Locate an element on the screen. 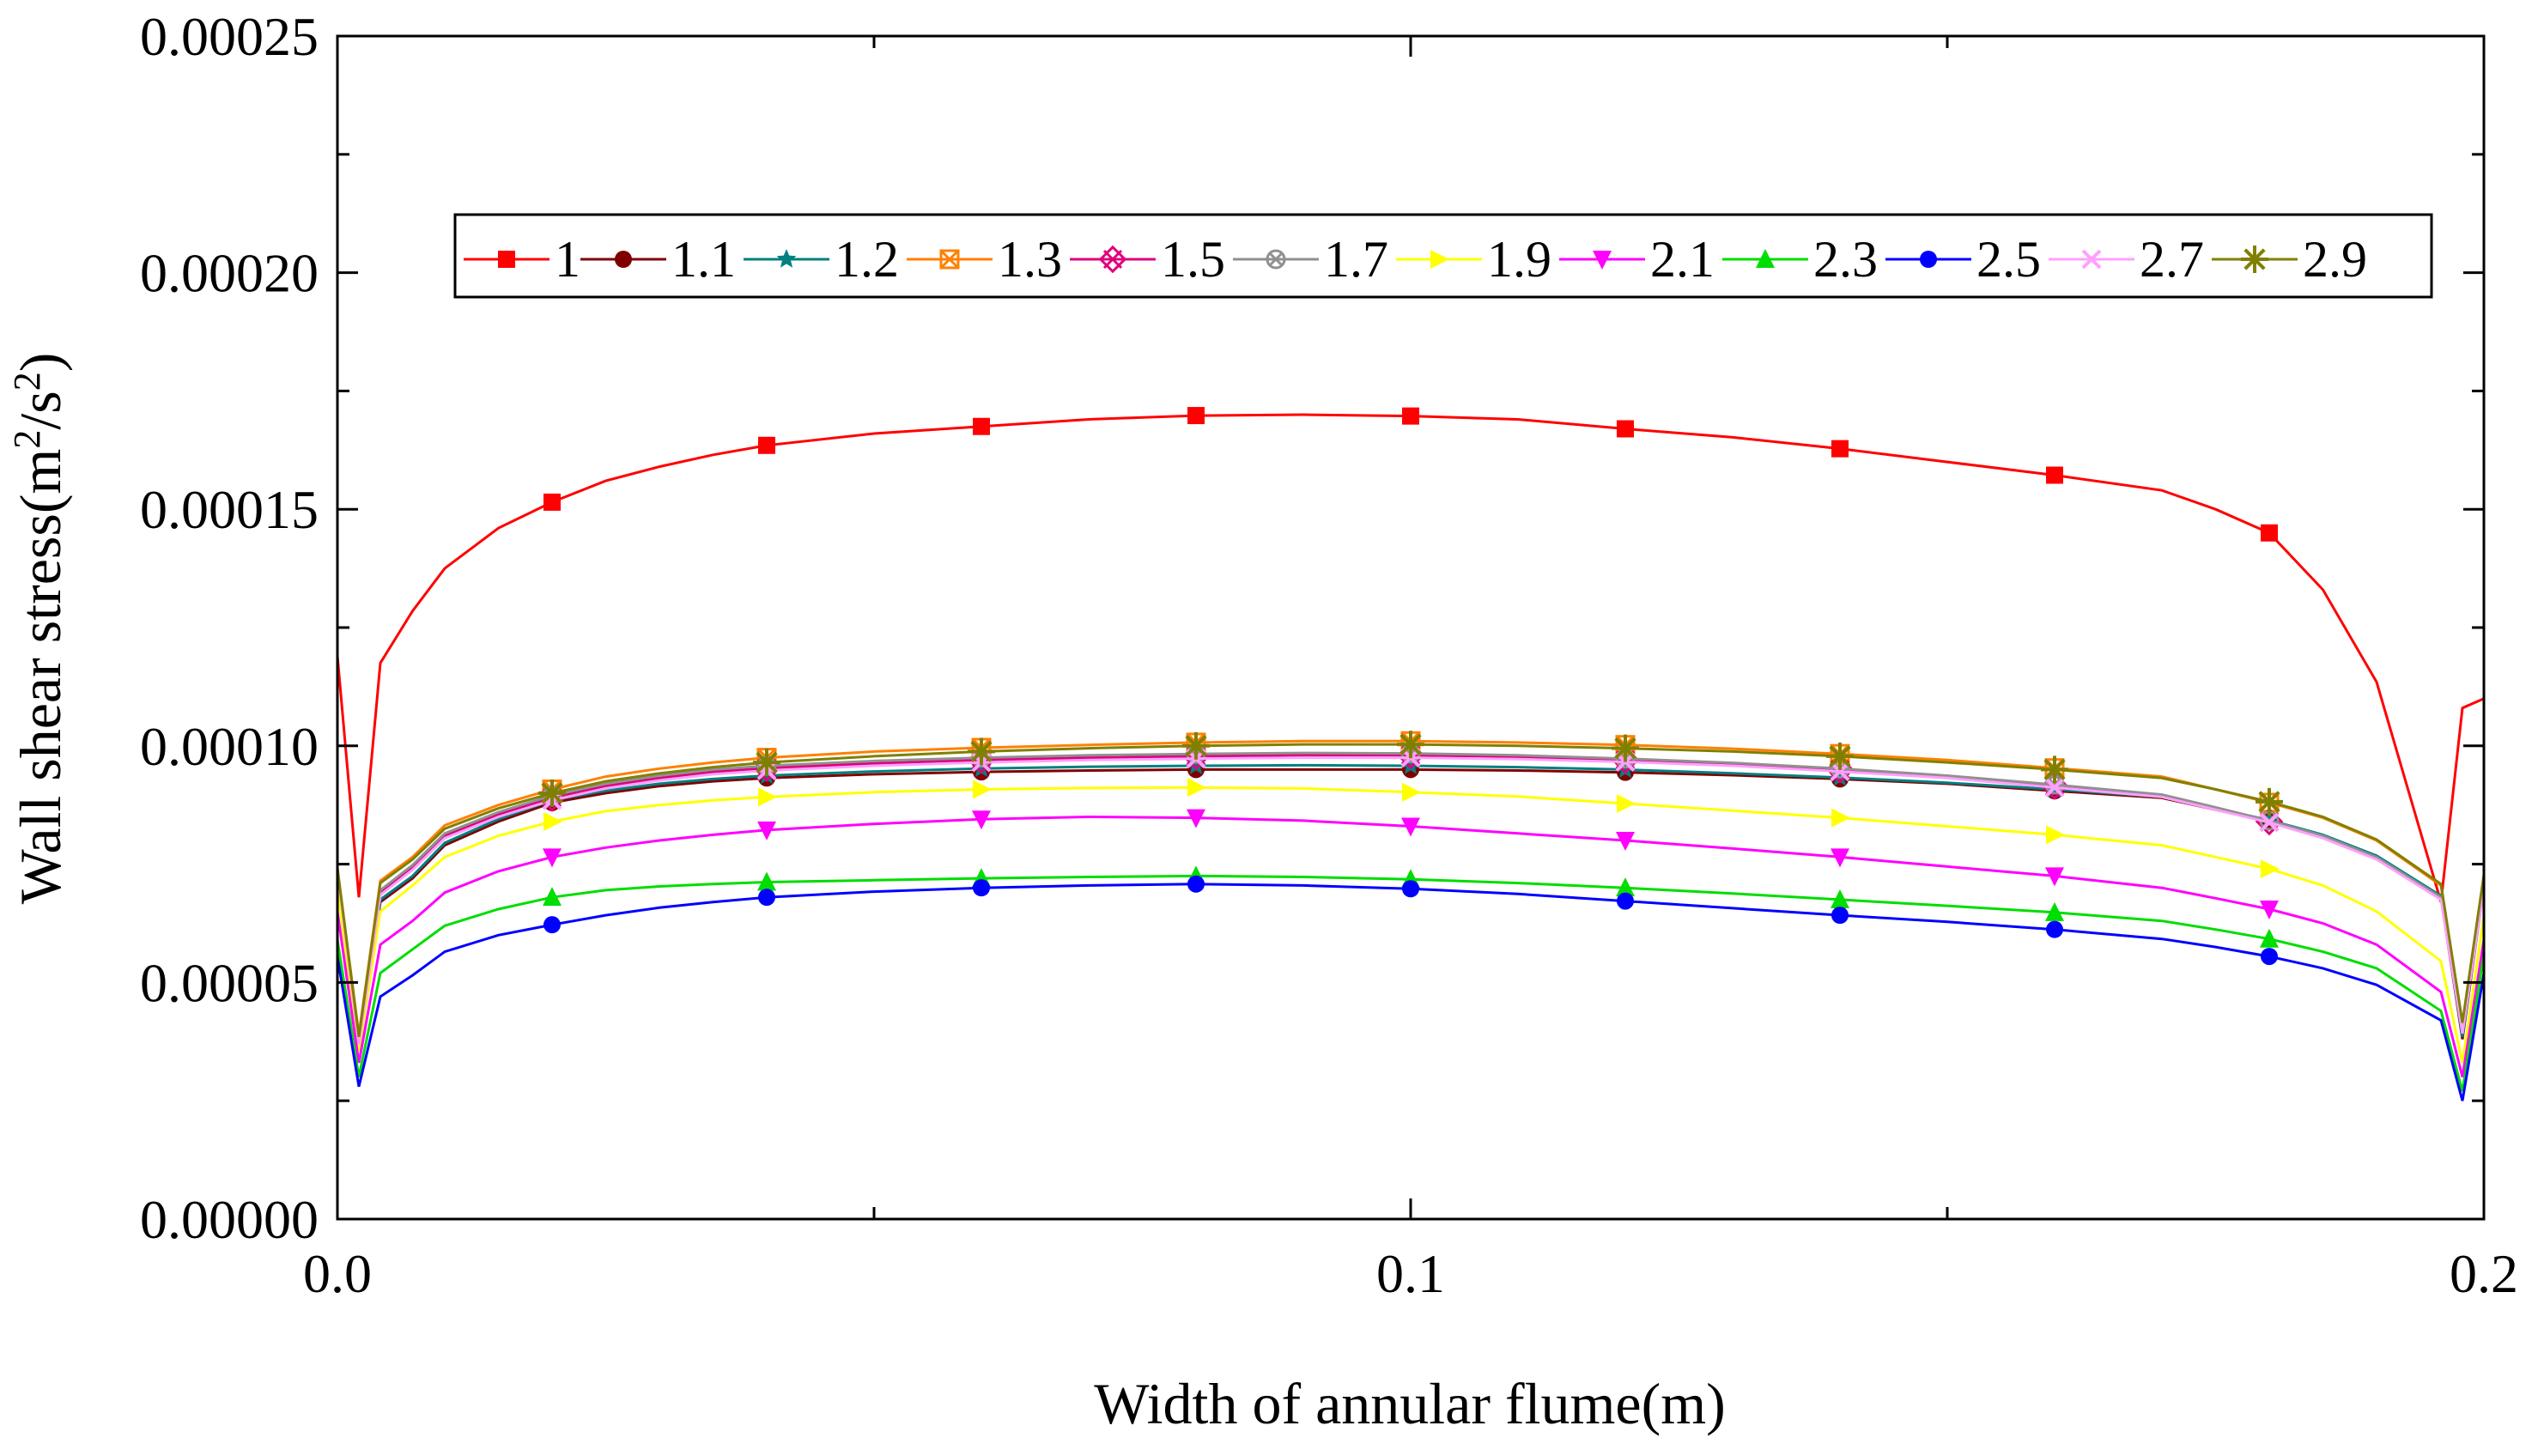 The height and width of the screenshot is (1456, 2544). x-tick-label: 0.1 is located at coordinates (1410, 1273).